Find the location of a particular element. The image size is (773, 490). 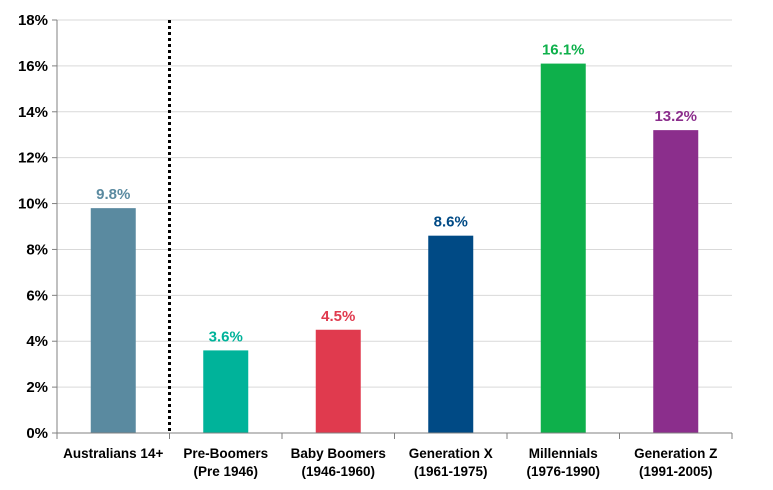

data-label: 3.6% is located at coordinates (226, 336).